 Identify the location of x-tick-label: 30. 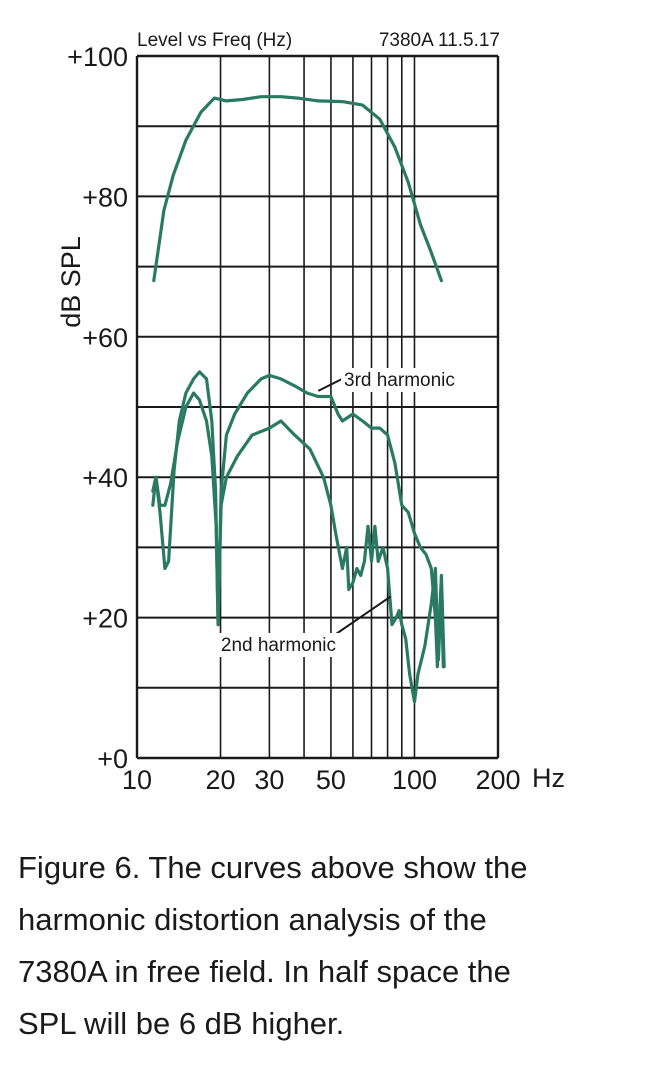
(269, 780).